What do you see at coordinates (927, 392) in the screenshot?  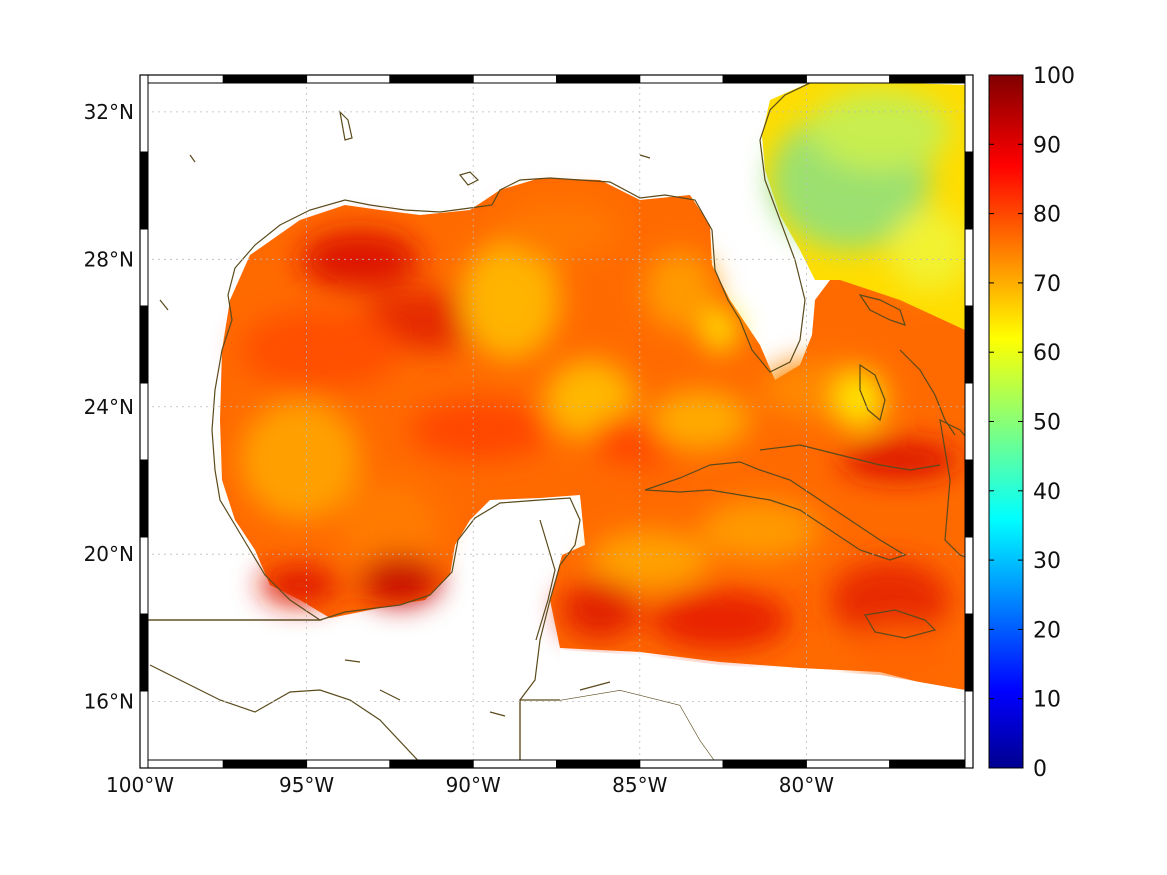 I see `bahamas-eleuthera` at bounding box center [927, 392].